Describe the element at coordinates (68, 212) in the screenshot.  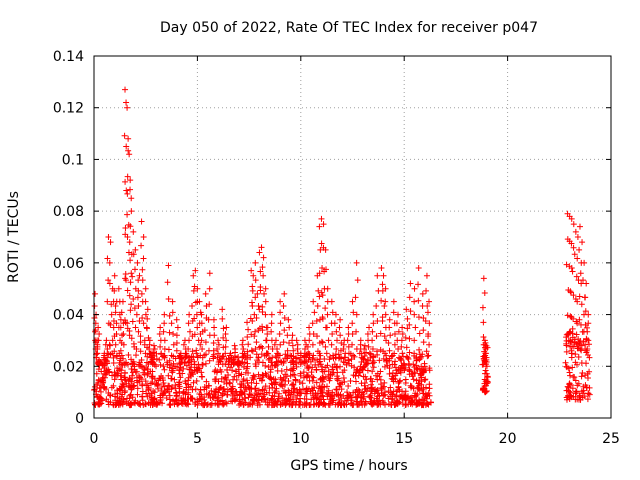
I see `y-tick-label: 0.08` at that location.